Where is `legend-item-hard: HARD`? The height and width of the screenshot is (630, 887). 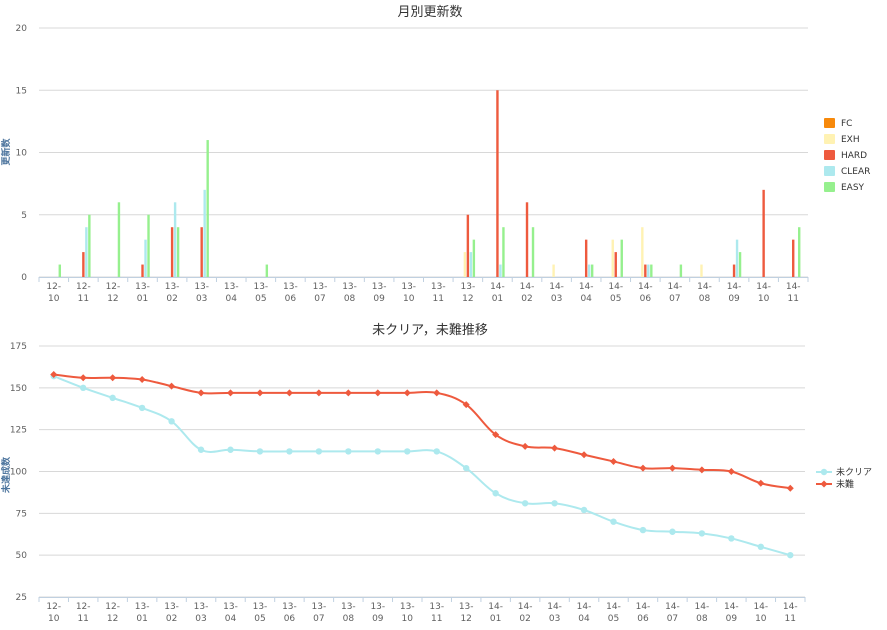 legend-item-hard: HARD is located at coordinates (845, 155).